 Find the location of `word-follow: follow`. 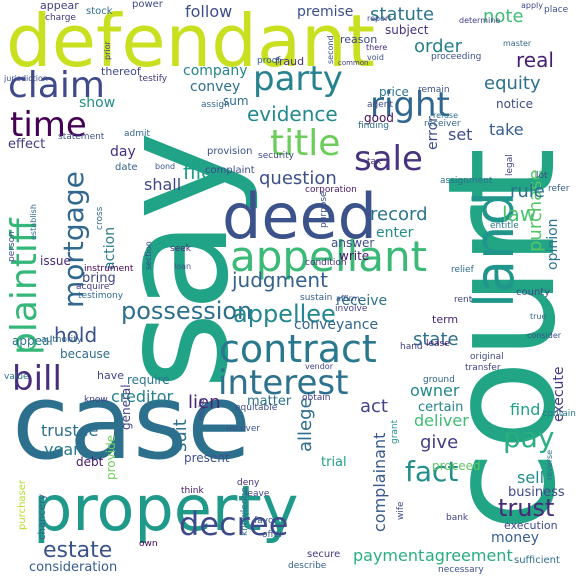

word-follow: follow is located at coordinates (209, 11).